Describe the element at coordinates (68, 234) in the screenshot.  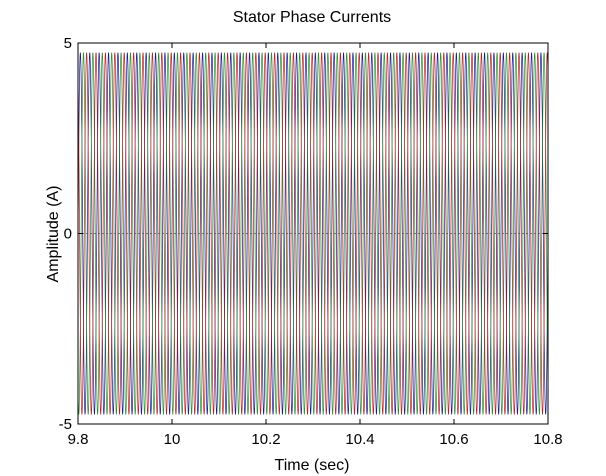
I see `y-tick-label: 0` at that location.